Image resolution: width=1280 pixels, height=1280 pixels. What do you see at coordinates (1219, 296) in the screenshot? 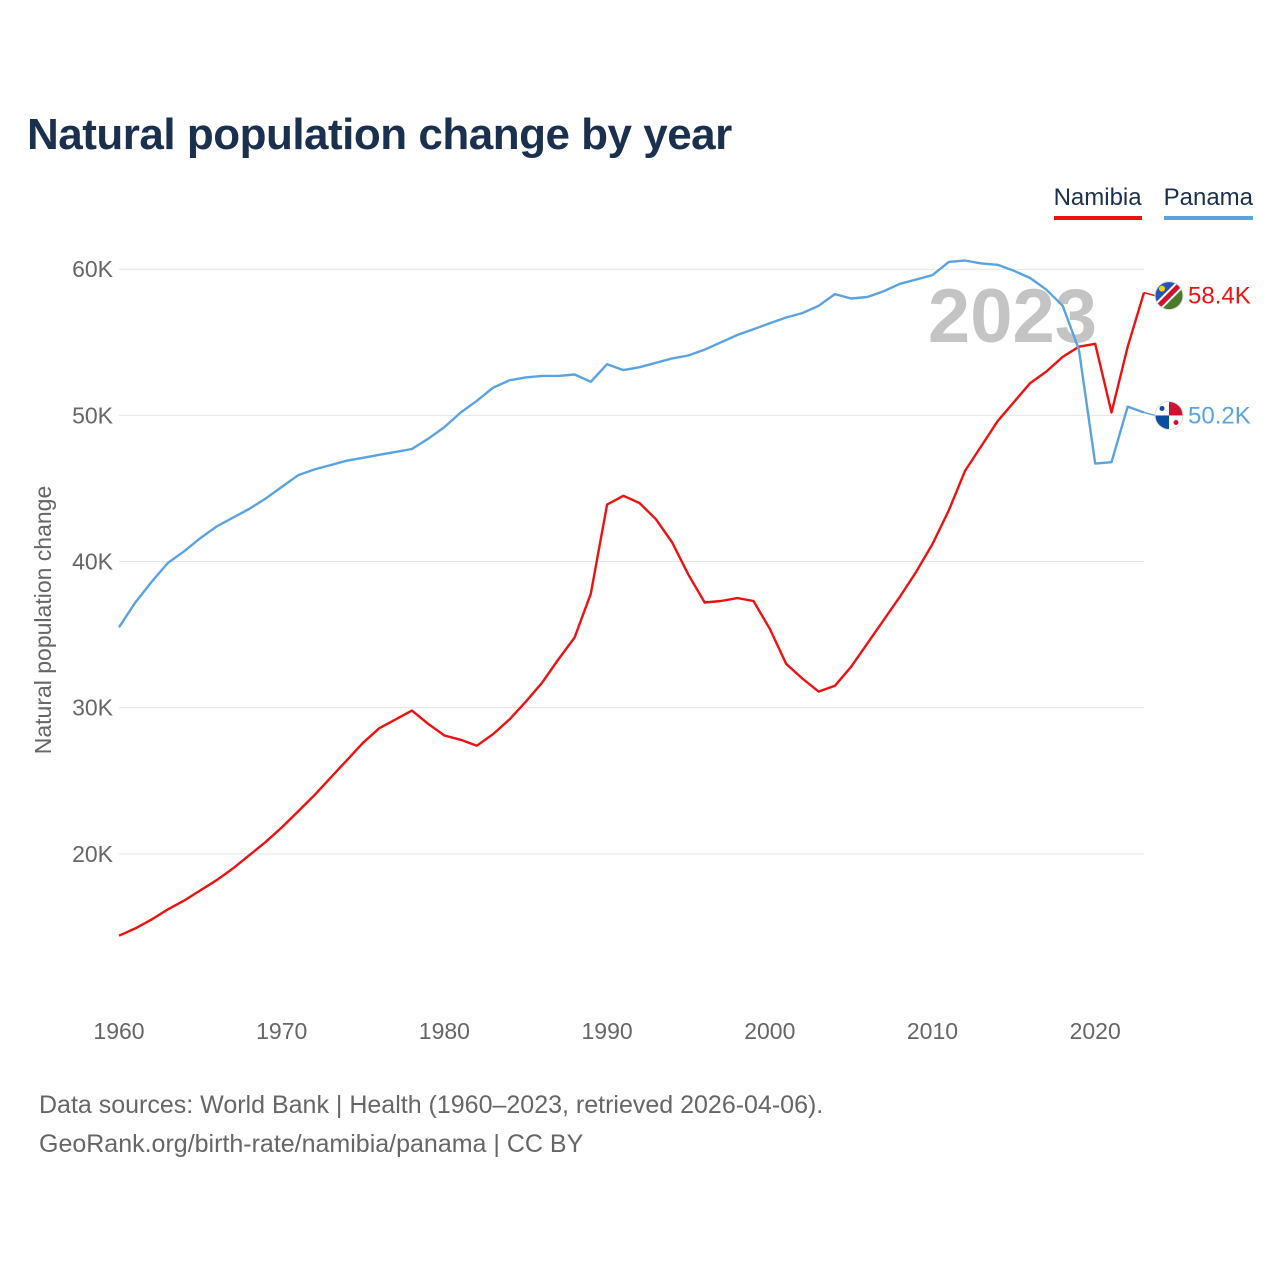
I see `end-value-label-namibia: 58.4K` at bounding box center [1219, 296].